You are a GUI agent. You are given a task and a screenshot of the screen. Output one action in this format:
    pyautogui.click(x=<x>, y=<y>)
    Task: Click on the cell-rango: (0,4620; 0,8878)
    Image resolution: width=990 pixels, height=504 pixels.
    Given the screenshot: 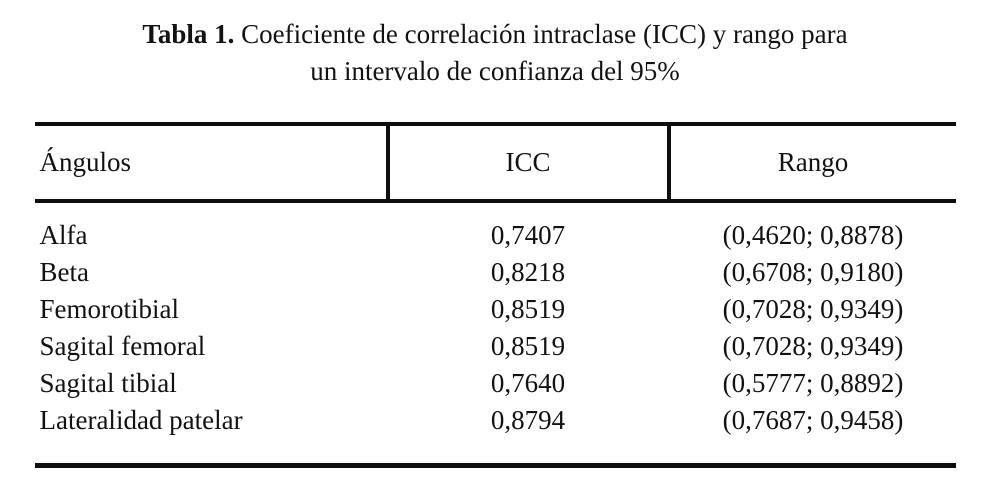 What is the action you would take?
    pyautogui.click(x=813, y=235)
    